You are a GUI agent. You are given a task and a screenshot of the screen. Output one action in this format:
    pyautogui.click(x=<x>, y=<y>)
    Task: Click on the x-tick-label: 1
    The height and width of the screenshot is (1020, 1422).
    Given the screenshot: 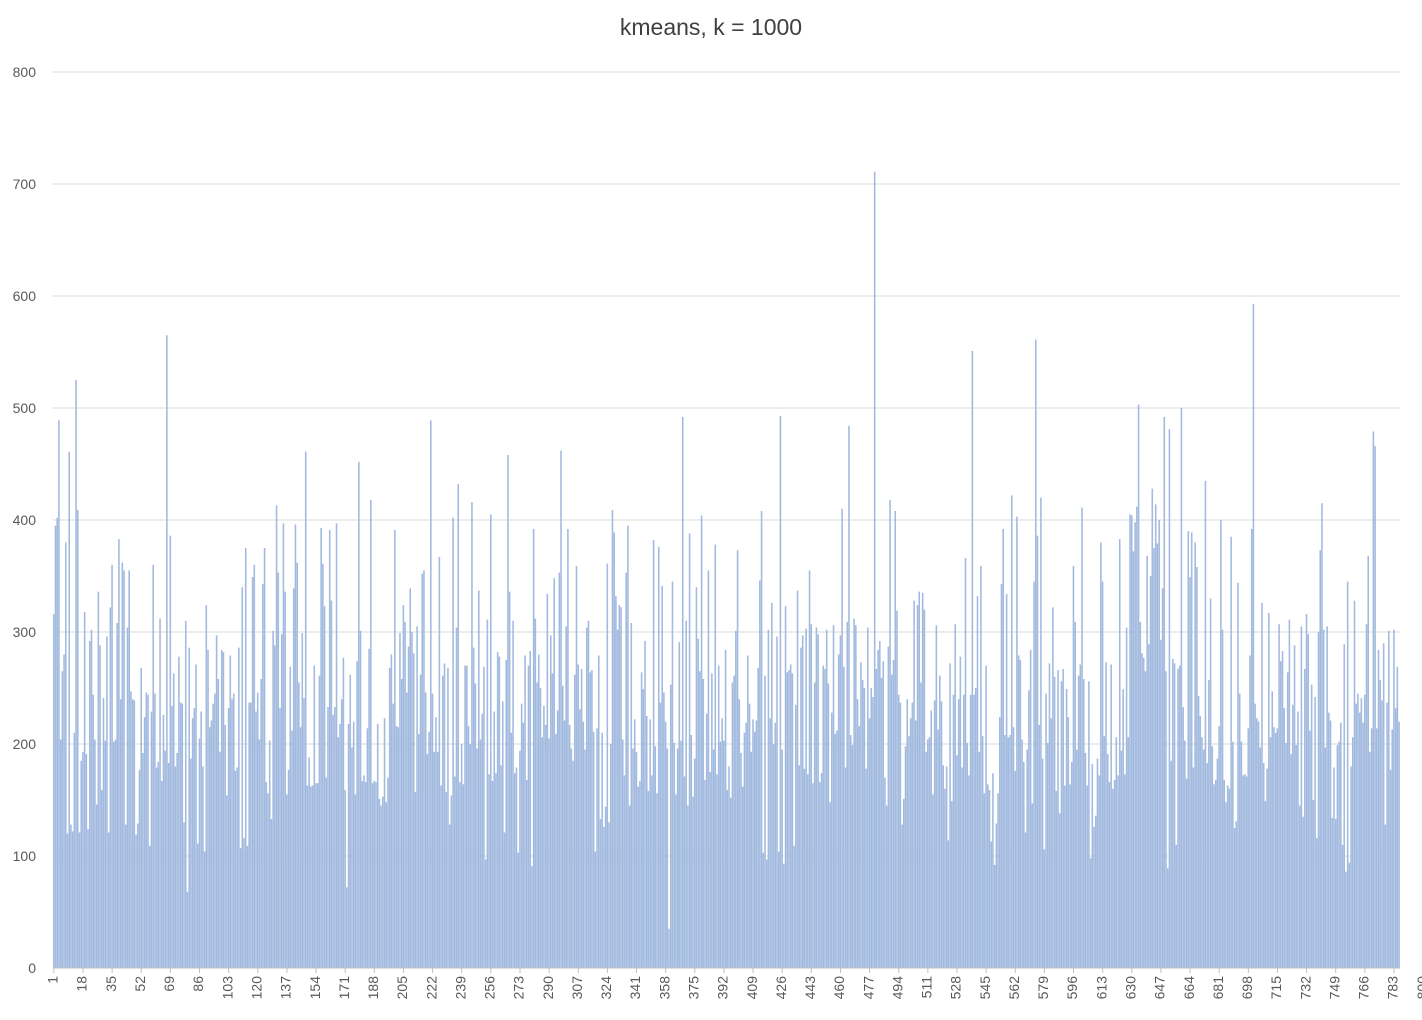 What is the action you would take?
    pyautogui.click(x=53, y=980)
    